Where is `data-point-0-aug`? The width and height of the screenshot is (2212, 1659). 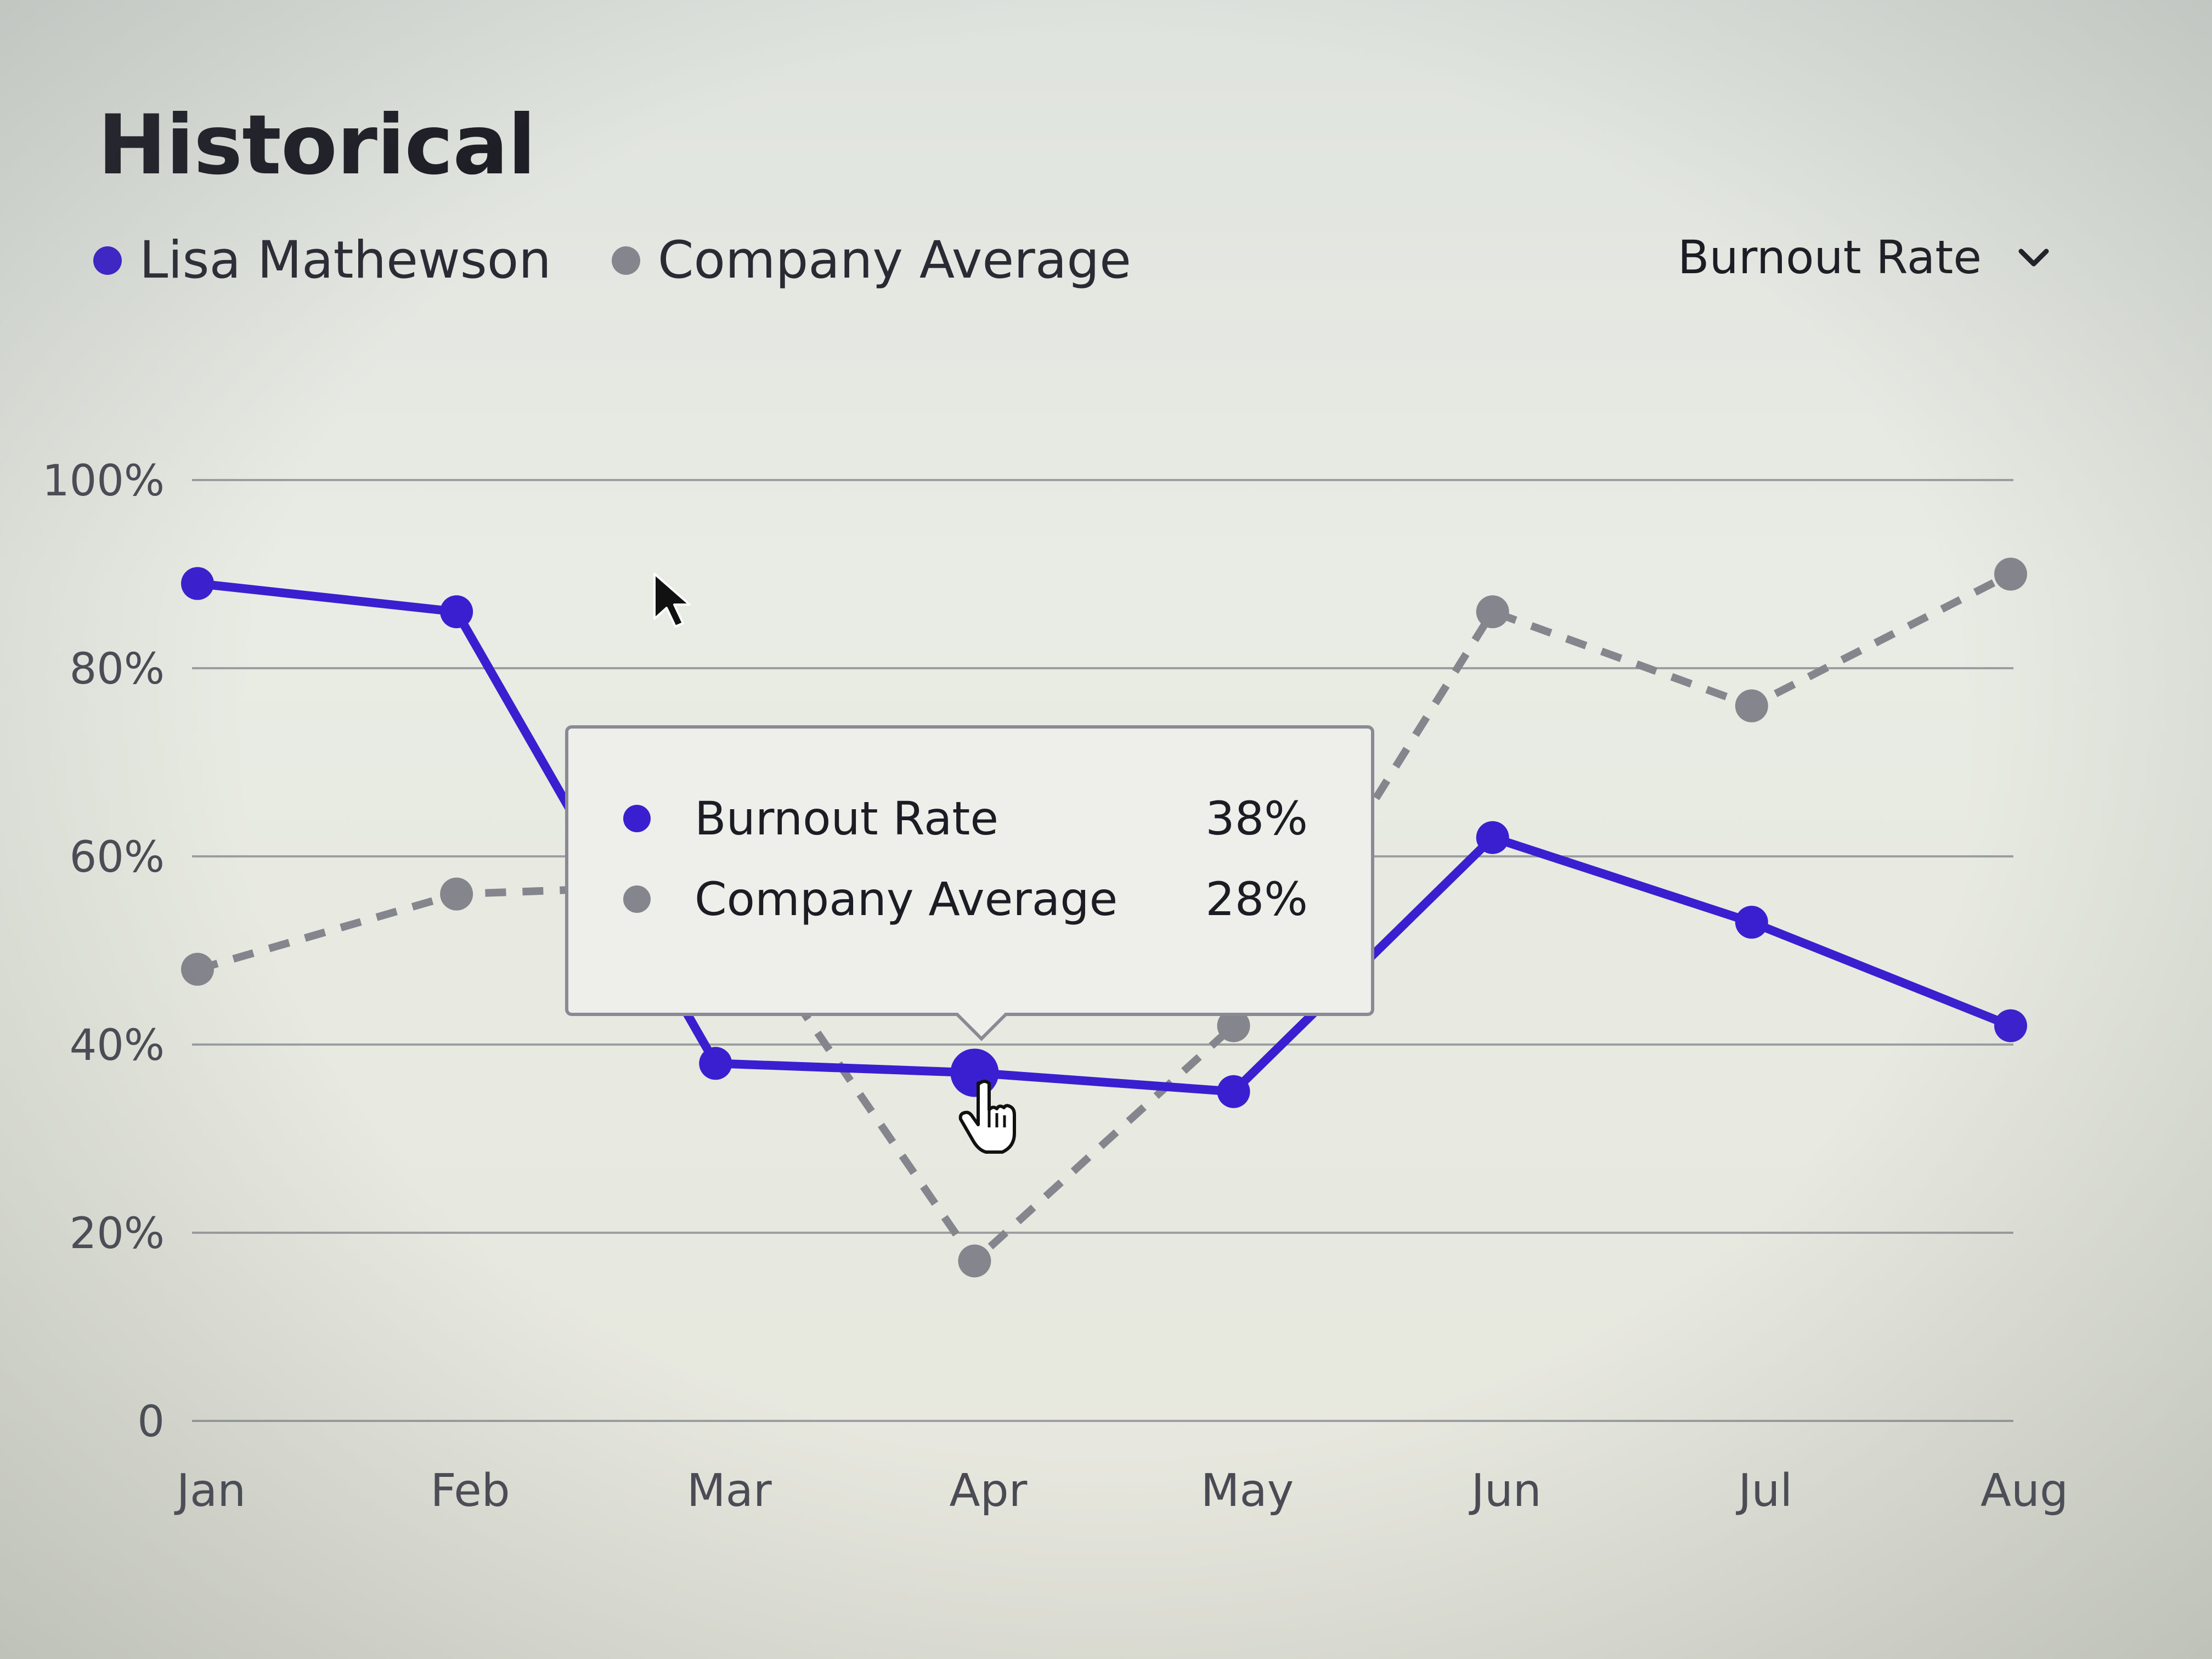 data-point-0-aug is located at coordinates (2011, 1025).